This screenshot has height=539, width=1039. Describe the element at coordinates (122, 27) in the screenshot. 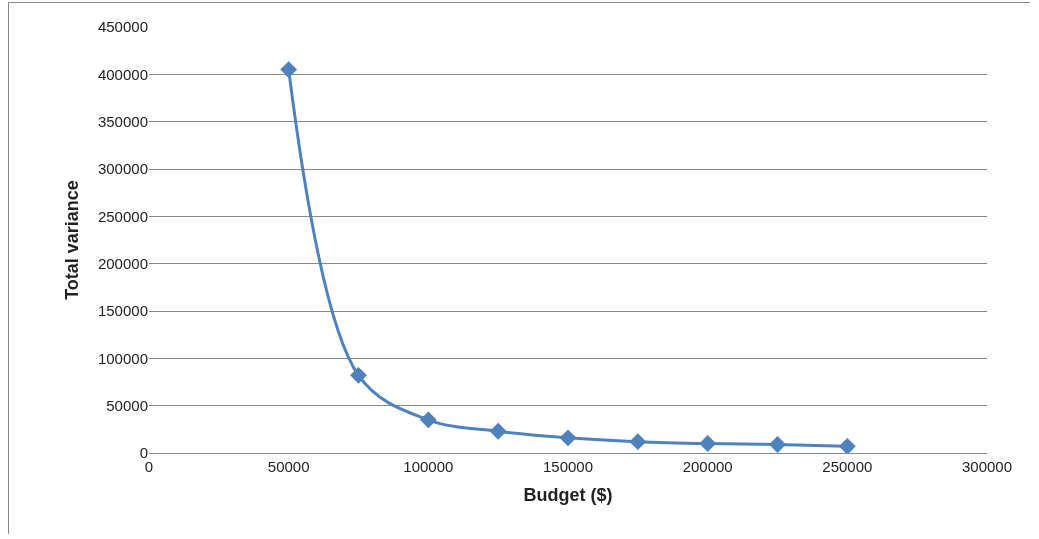

I see `y-tick-label: 450000` at that location.